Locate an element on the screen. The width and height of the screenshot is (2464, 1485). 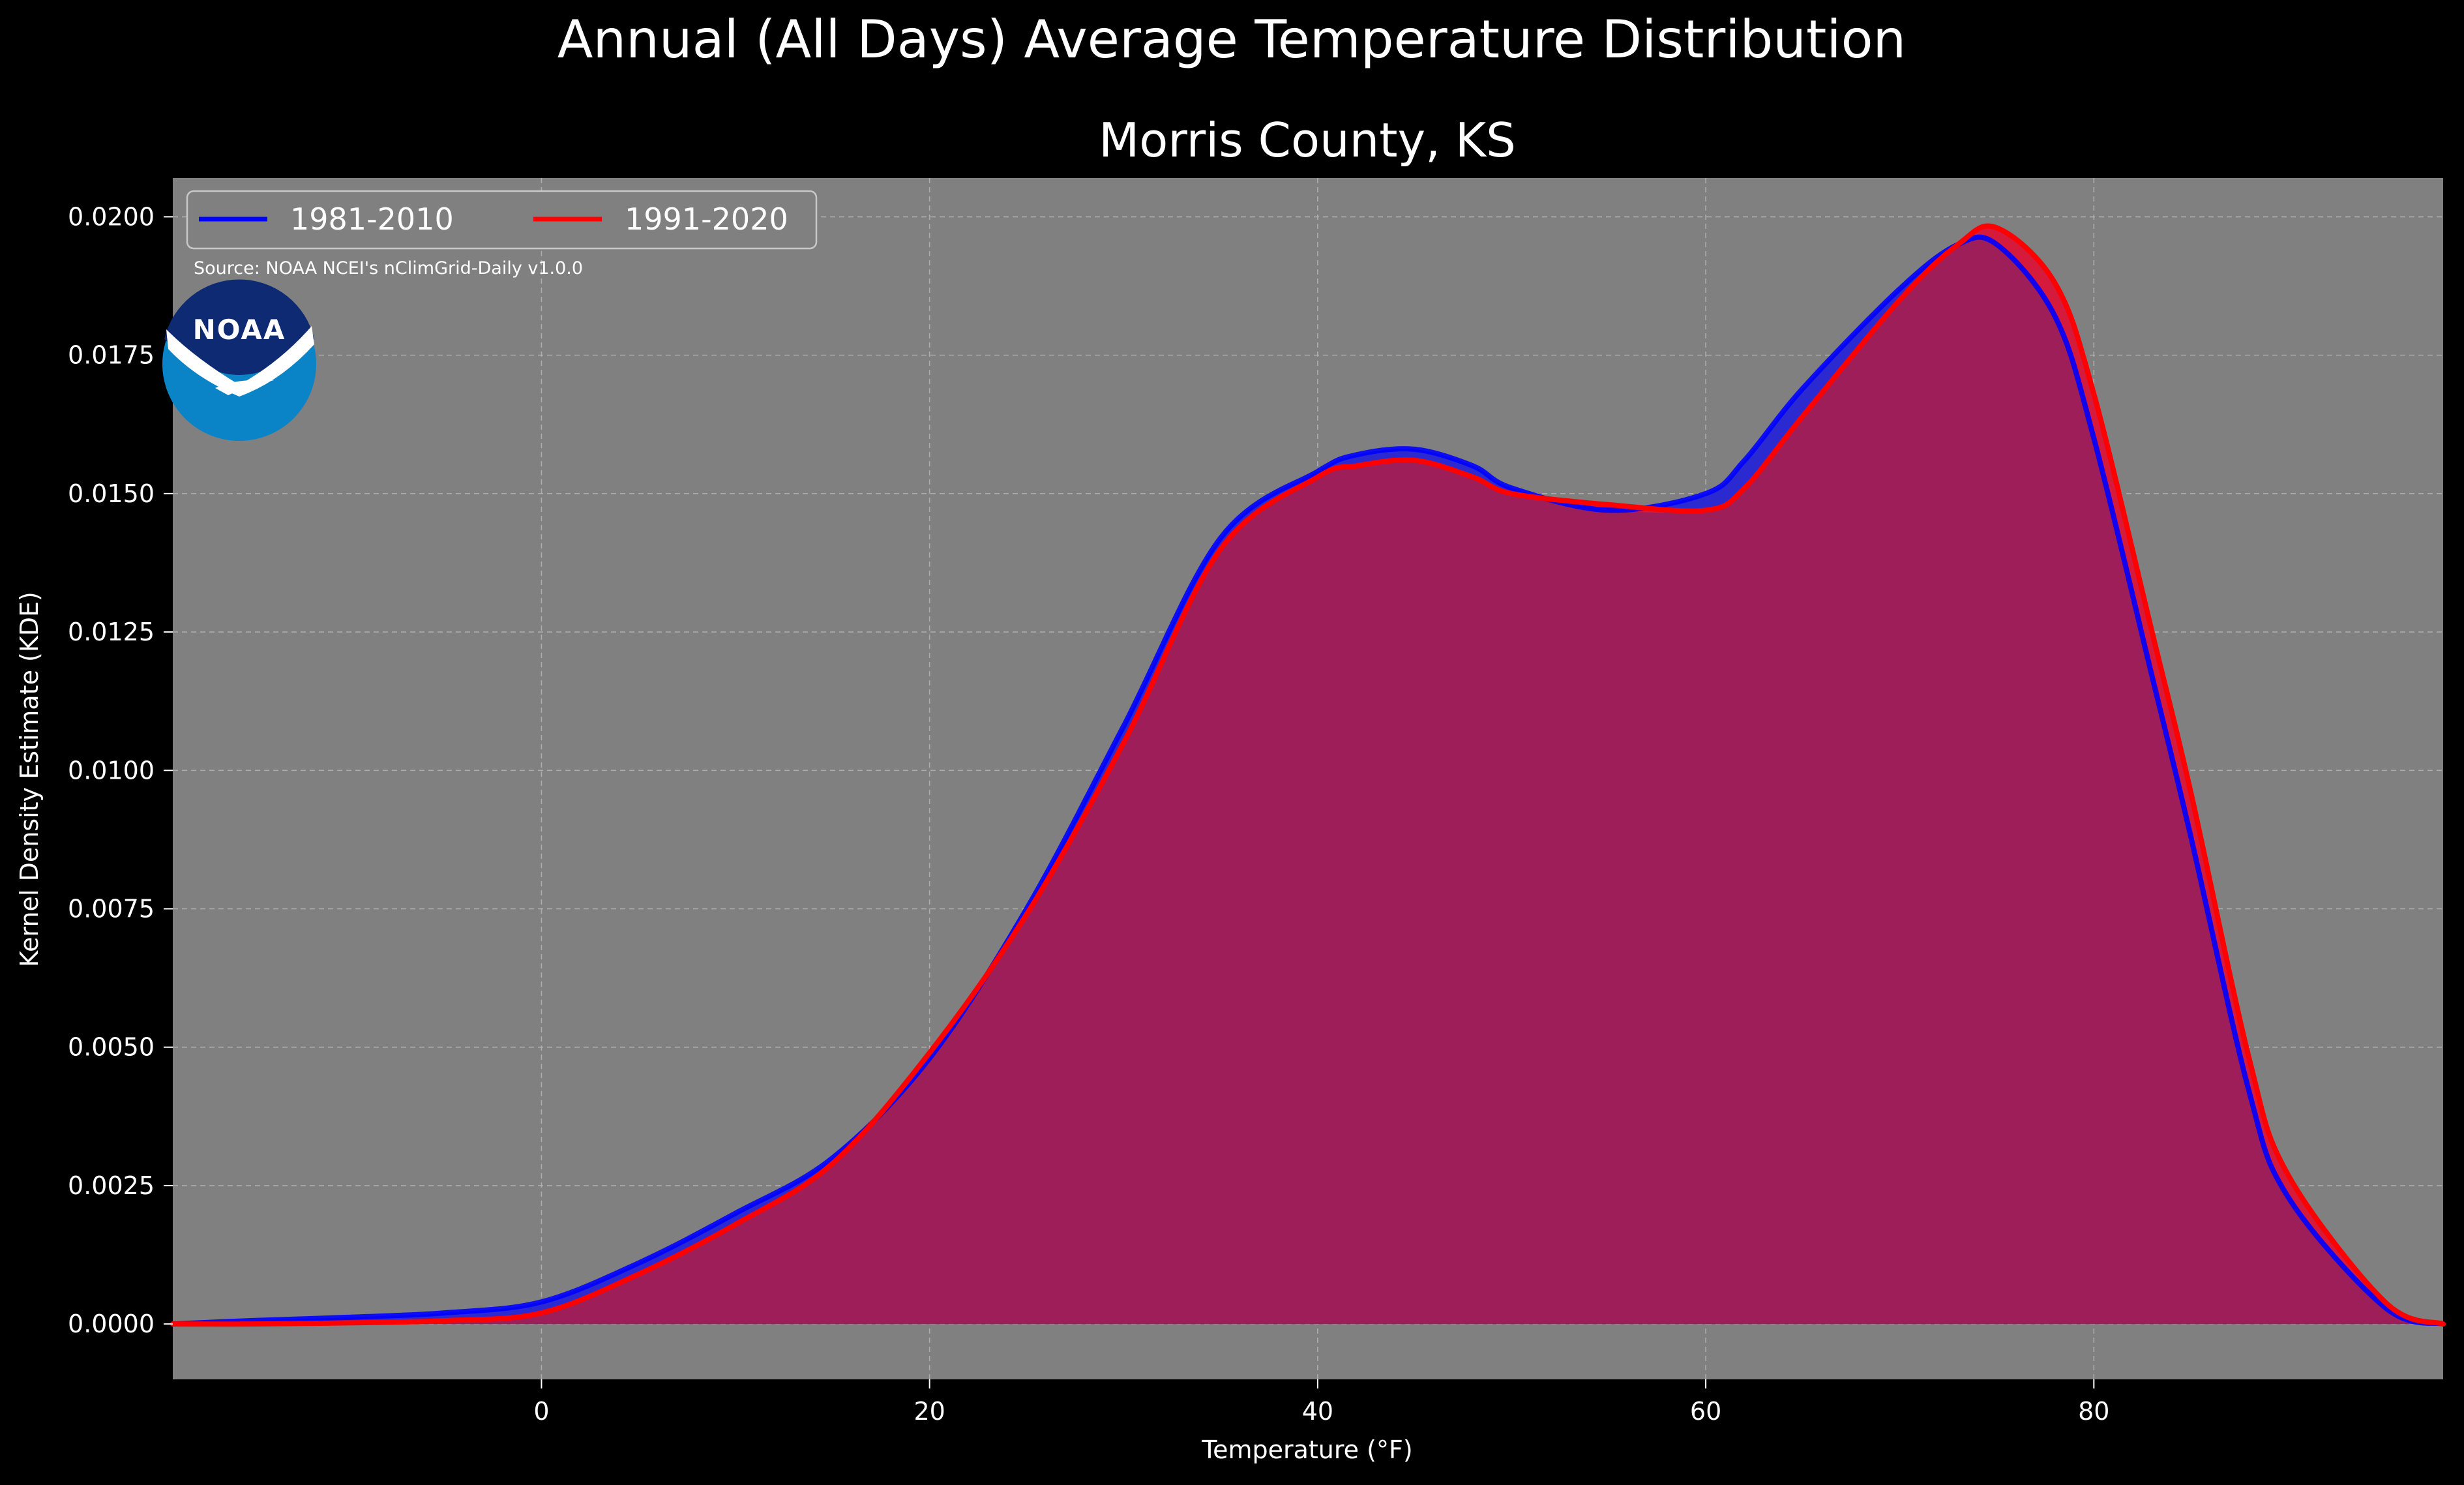
x-tick-label: 0 is located at coordinates (541, 1412).